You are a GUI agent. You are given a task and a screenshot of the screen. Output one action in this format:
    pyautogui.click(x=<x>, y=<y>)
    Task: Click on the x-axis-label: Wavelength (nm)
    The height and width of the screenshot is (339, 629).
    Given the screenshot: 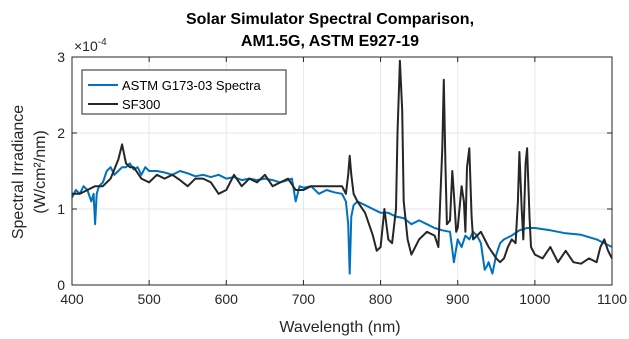 What is the action you would take?
    pyautogui.click(x=339, y=327)
    